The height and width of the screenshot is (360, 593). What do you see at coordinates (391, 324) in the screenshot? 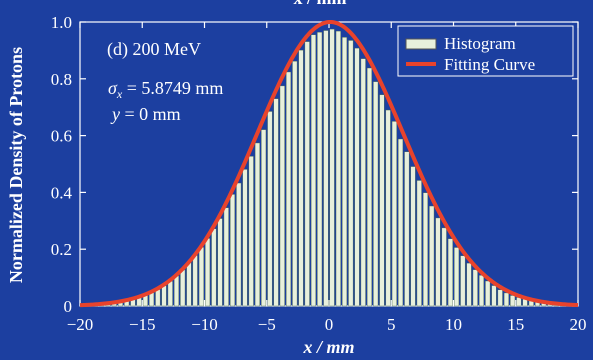
I see `x-tick-label: 5` at bounding box center [391, 324].